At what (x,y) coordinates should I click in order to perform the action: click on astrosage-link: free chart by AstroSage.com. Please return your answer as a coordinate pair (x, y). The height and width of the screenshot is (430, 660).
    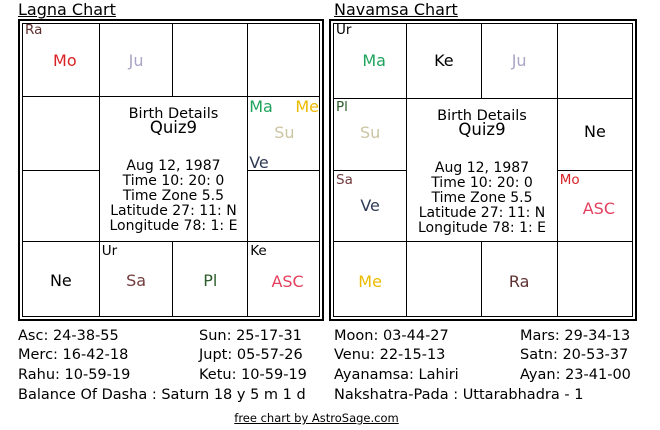
    Looking at the image, I should click on (316, 418).